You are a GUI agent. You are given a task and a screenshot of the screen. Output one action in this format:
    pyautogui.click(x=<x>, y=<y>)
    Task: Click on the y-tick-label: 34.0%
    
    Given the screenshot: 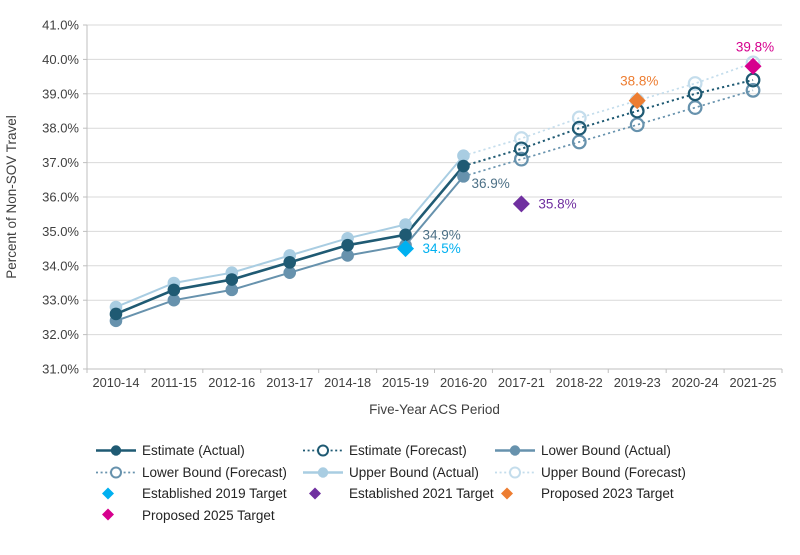 What is the action you would take?
    pyautogui.click(x=60, y=265)
    